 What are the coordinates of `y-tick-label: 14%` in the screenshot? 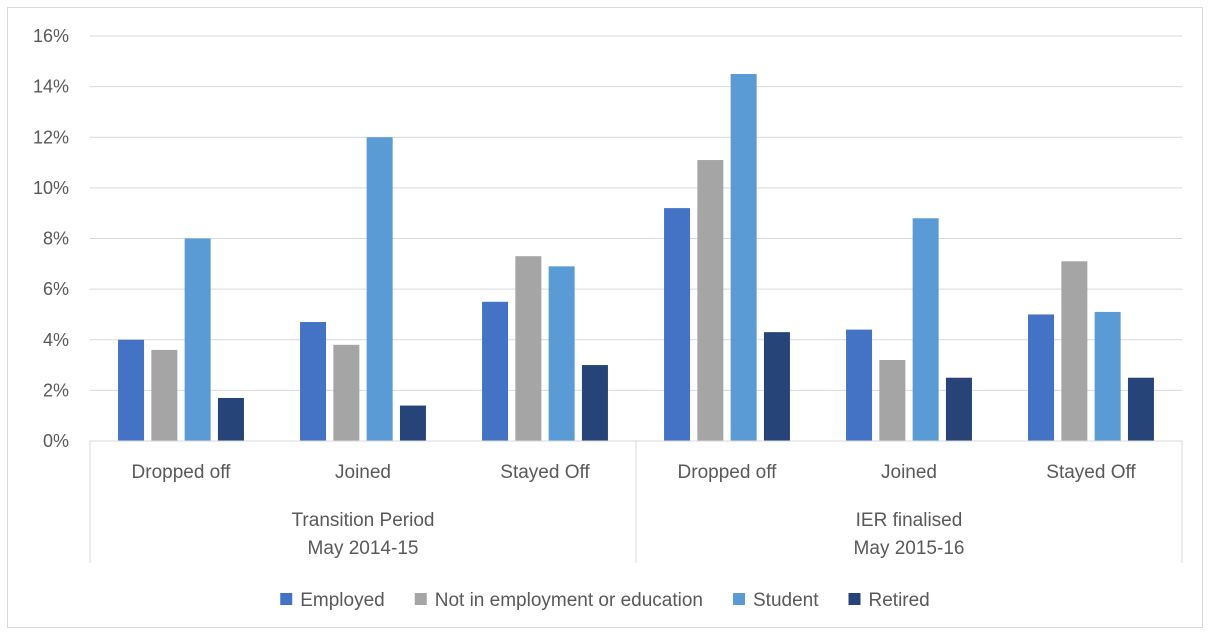 It's located at (51, 87).